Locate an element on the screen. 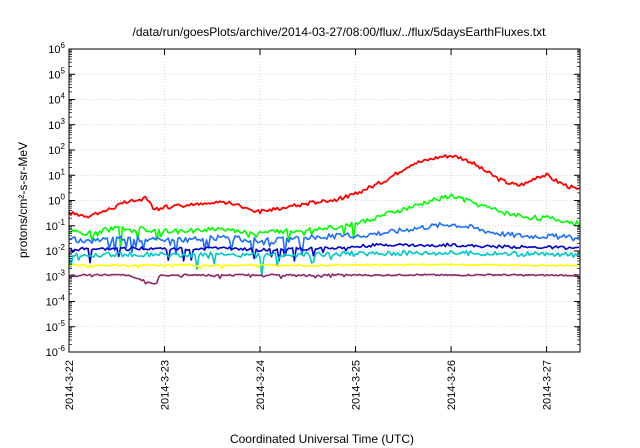 The image size is (640, 448). y-tick-label: 10⁰ is located at coordinates (56, 200).